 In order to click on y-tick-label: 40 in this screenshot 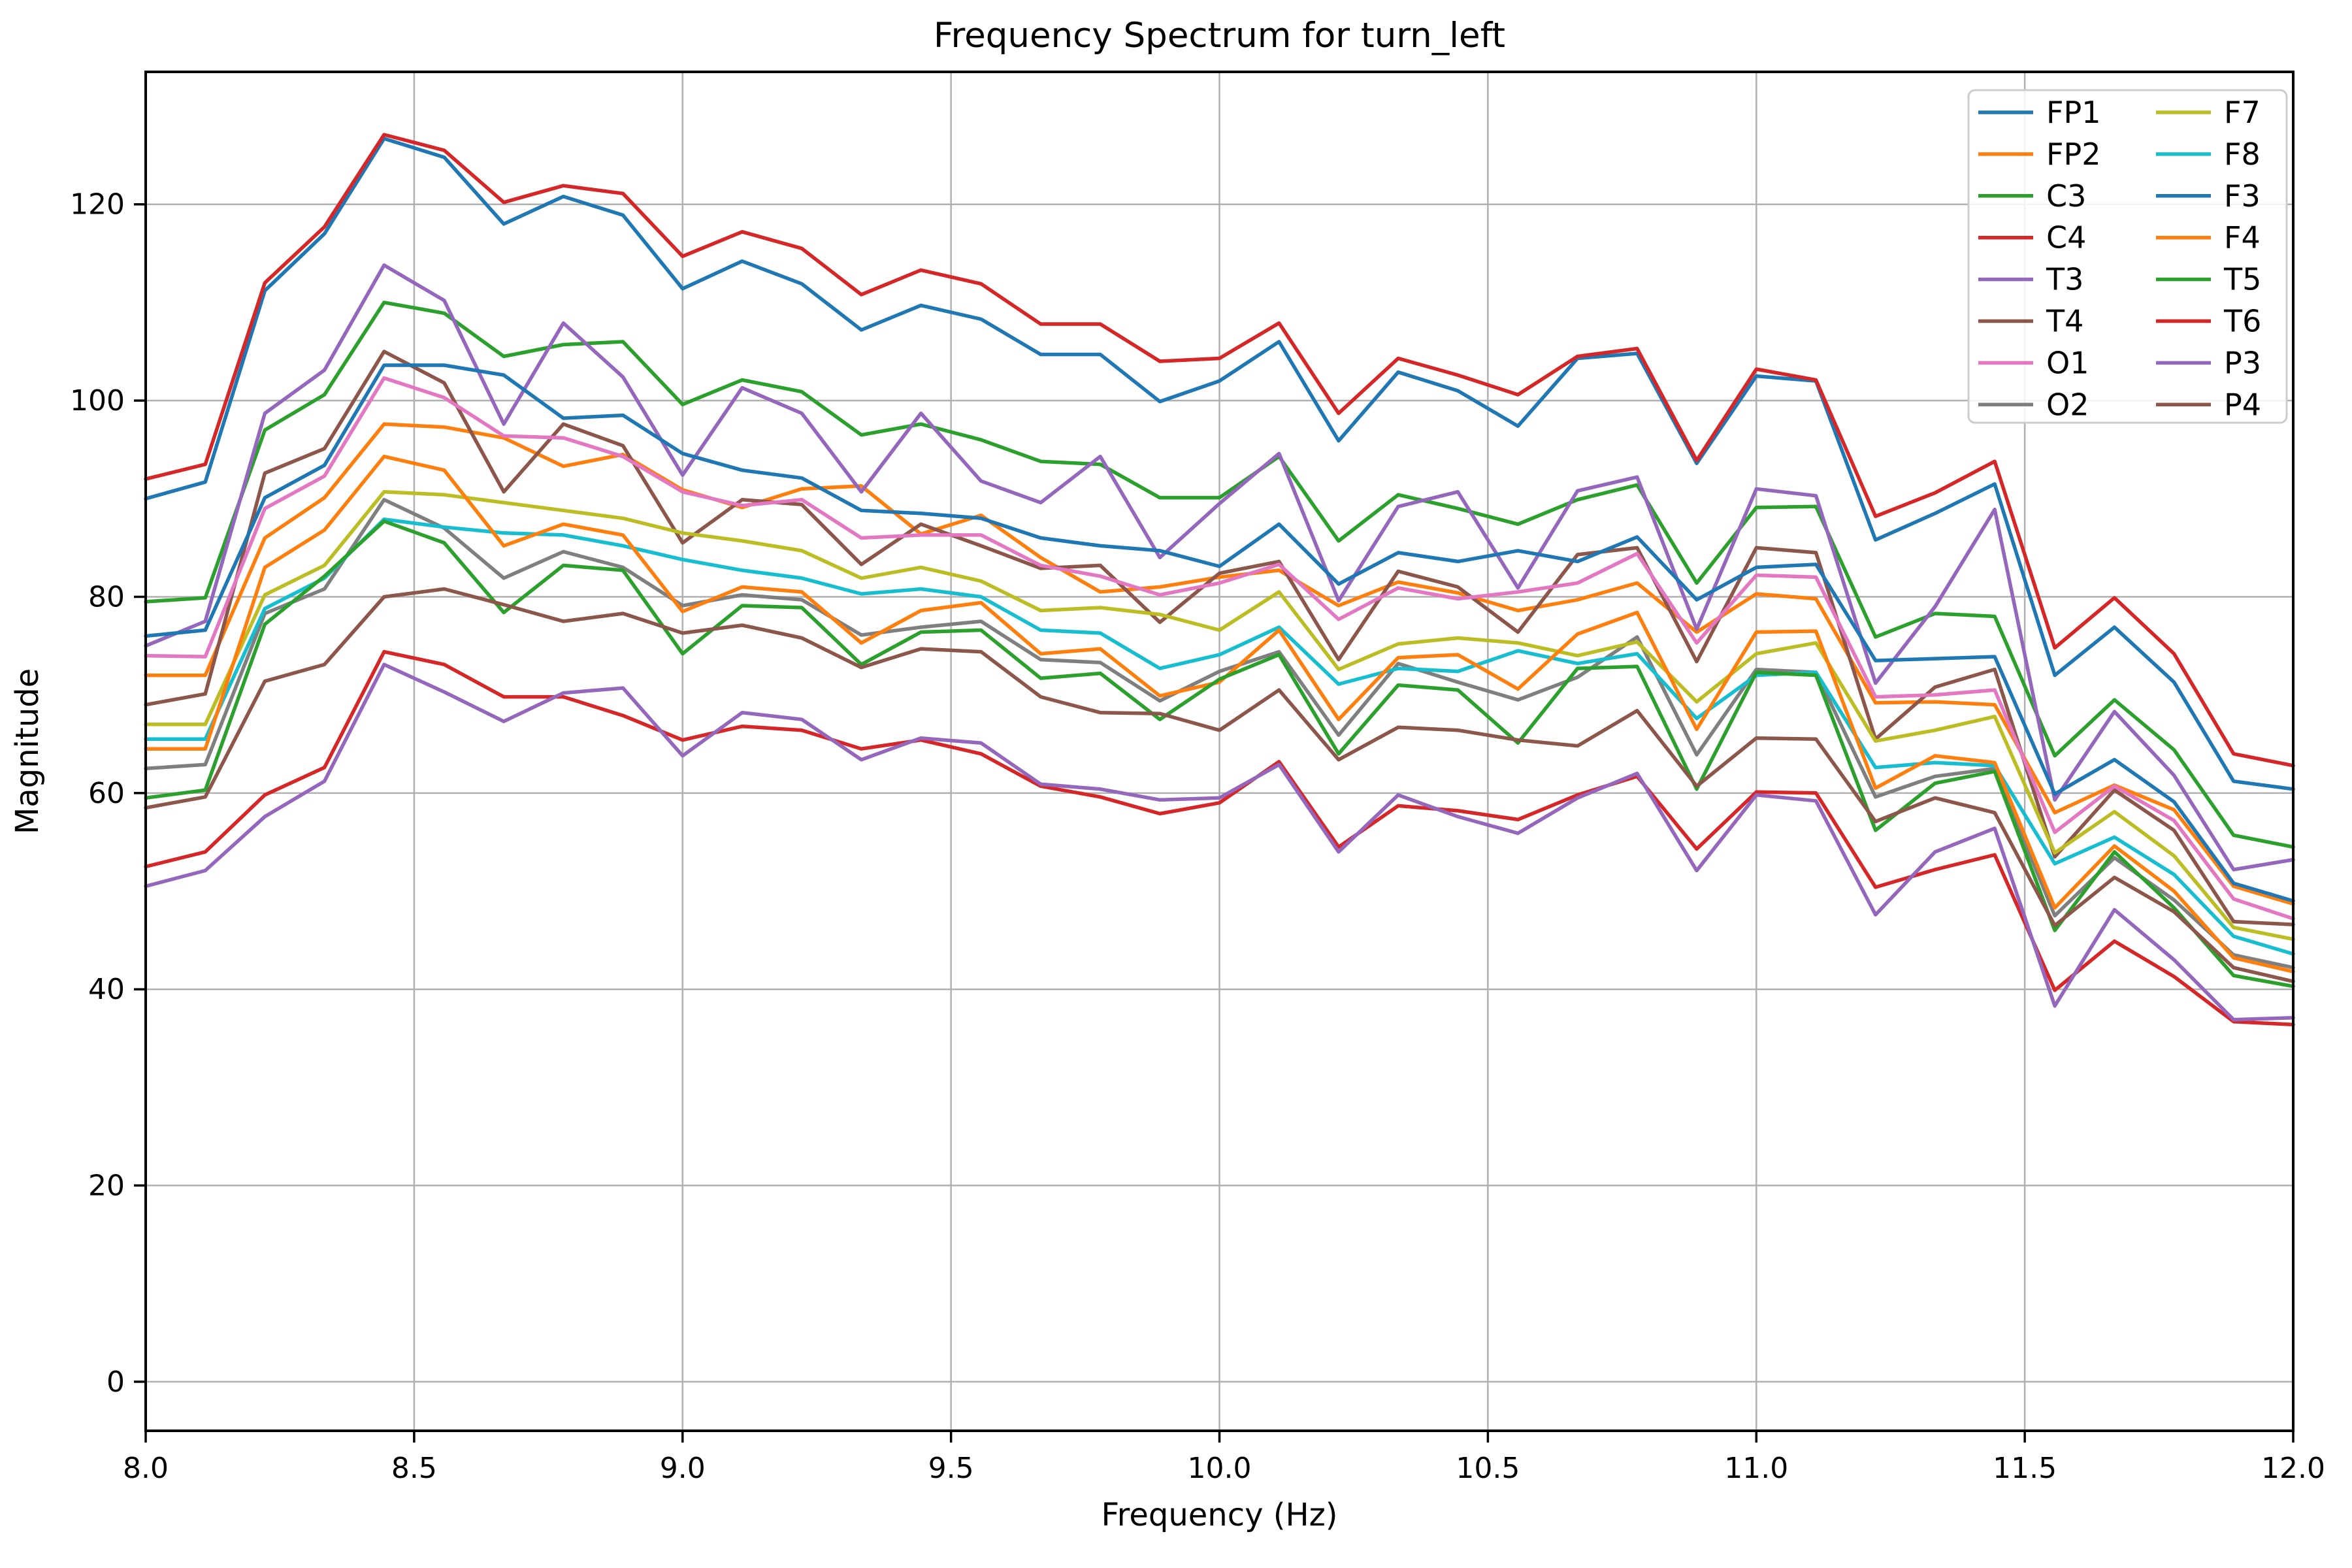, I will do `click(106, 989)`.